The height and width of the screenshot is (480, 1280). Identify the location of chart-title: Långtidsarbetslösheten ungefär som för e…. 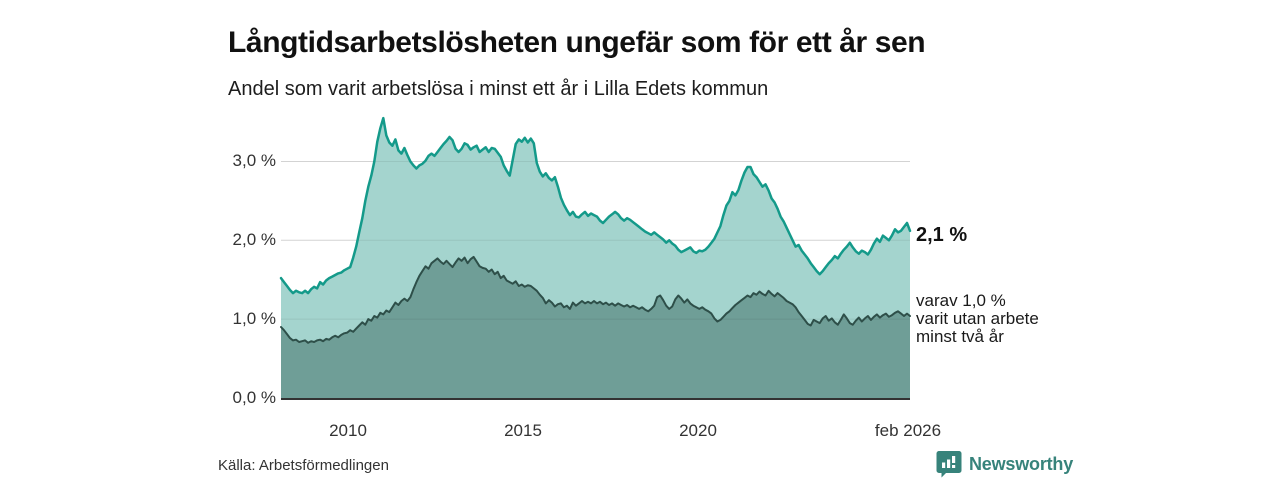
(577, 43).